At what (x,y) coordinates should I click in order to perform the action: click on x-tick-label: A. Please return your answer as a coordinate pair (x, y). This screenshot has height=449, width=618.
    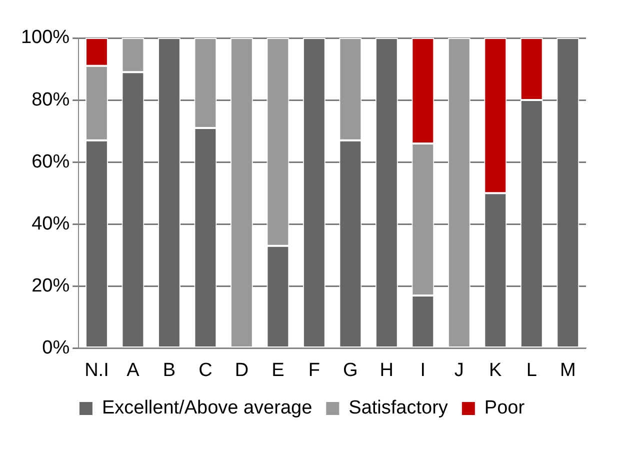
    Looking at the image, I should click on (133, 370).